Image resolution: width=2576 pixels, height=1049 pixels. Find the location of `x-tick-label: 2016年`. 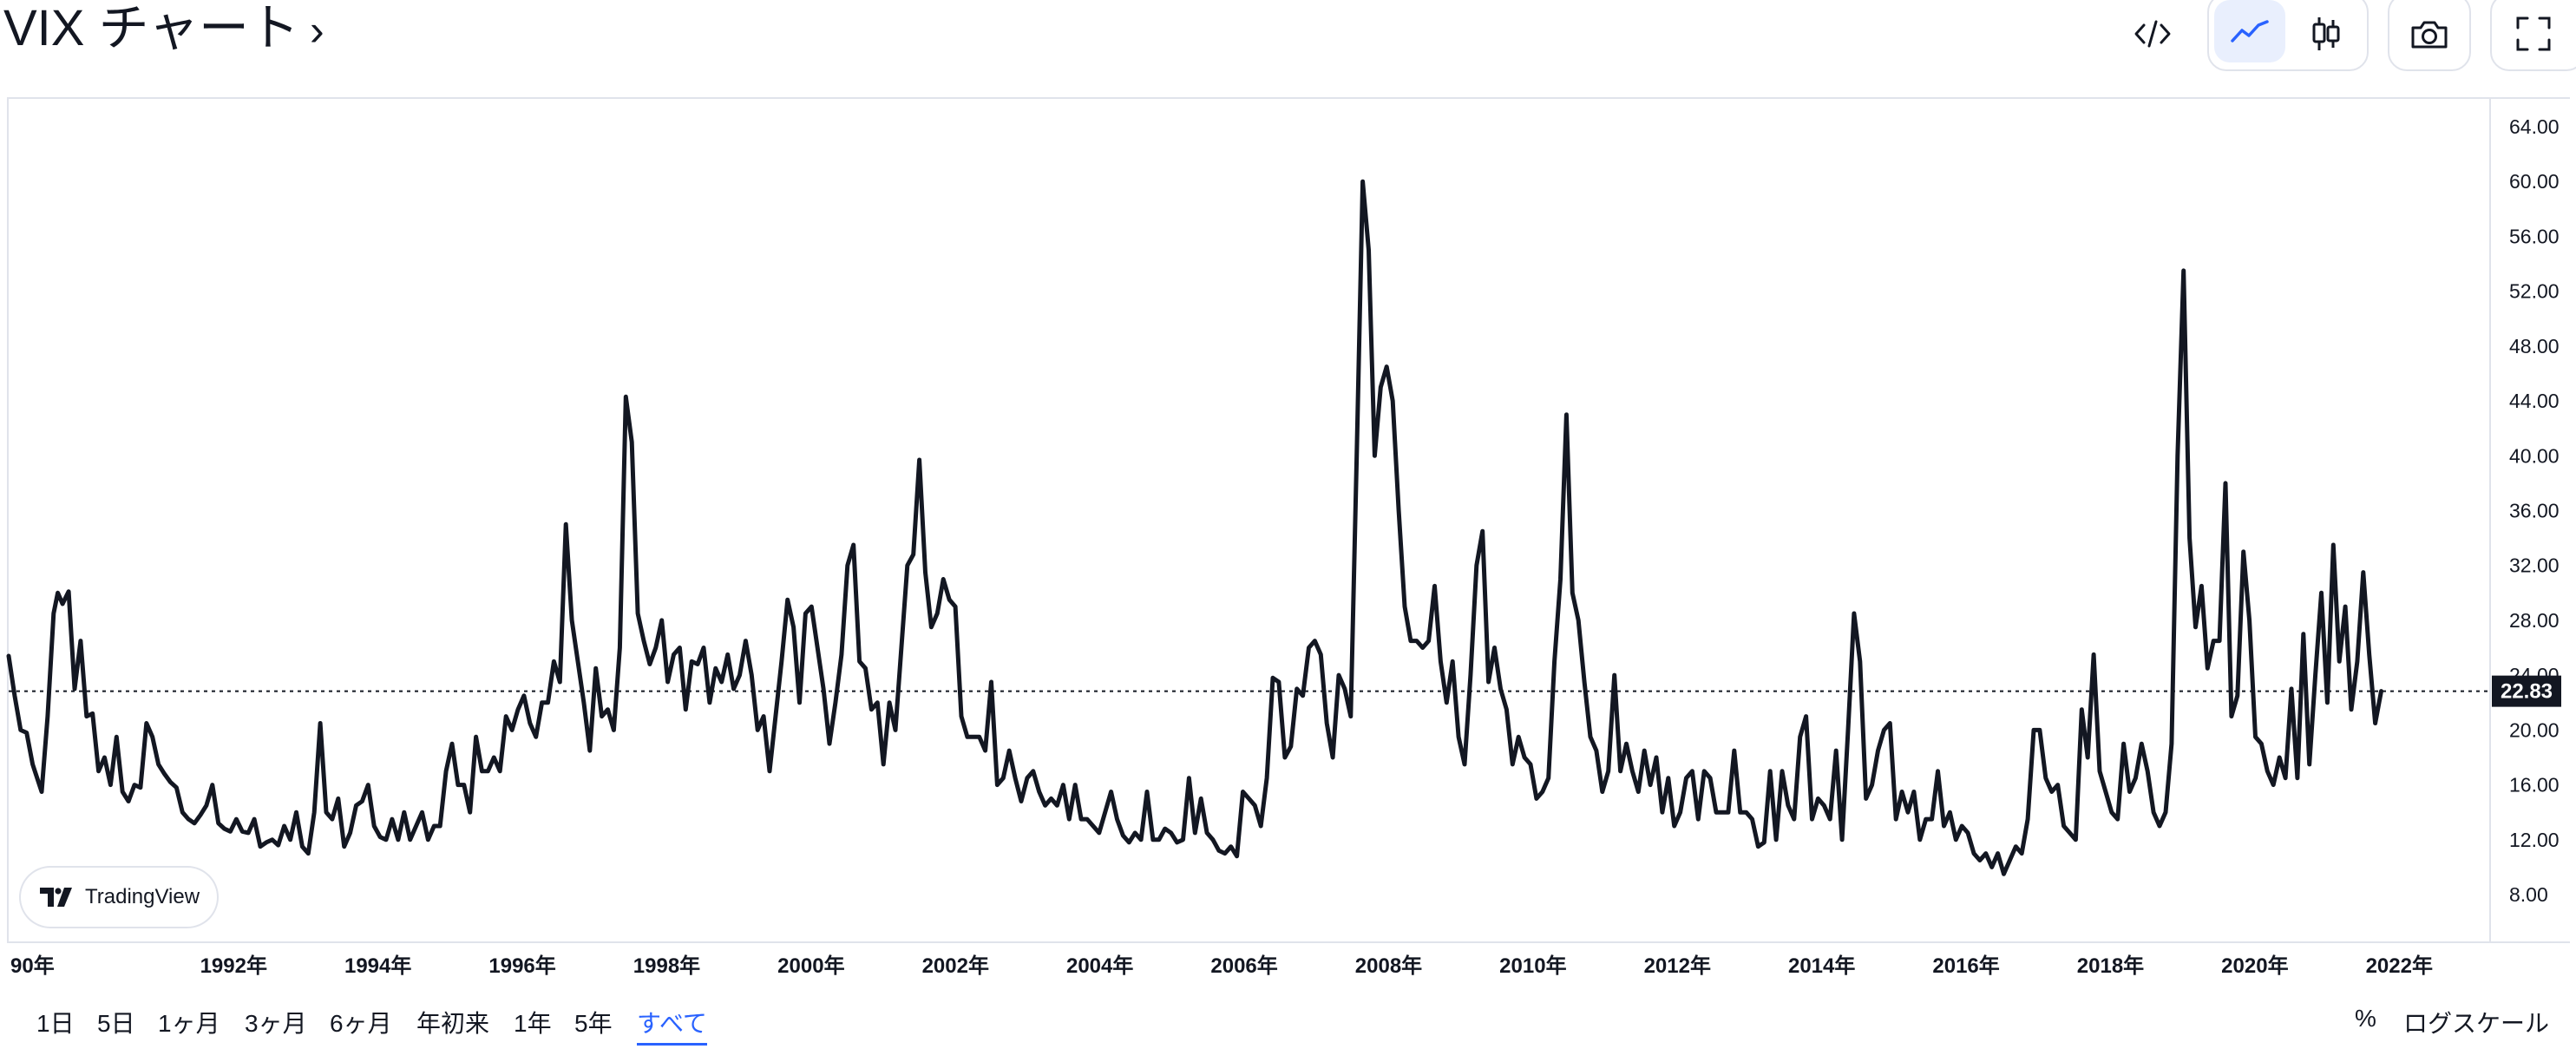

x-tick-label: 2016年 is located at coordinates (1965, 966).